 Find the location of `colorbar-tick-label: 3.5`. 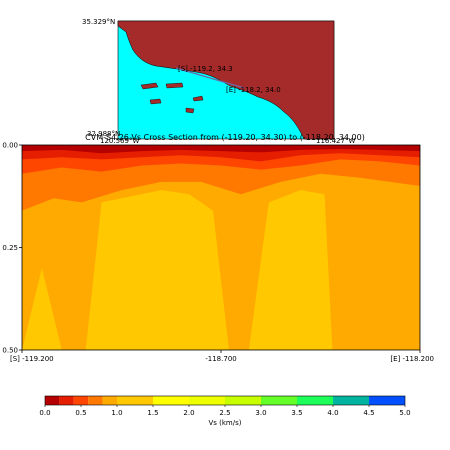

colorbar-tick-label: 3.5 is located at coordinates (296, 413).